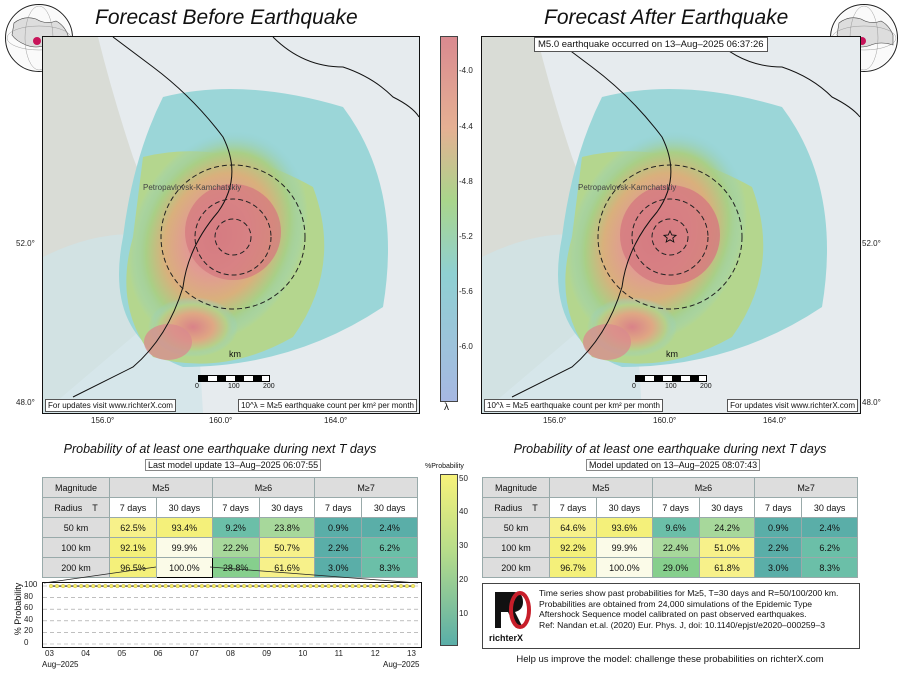 Image resolution: width=900 pixels, height=674 pixels. What do you see at coordinates (411, 653) in the screenshot?
I see `timeseries-xtick: 13` at bounding box center [411, 653].